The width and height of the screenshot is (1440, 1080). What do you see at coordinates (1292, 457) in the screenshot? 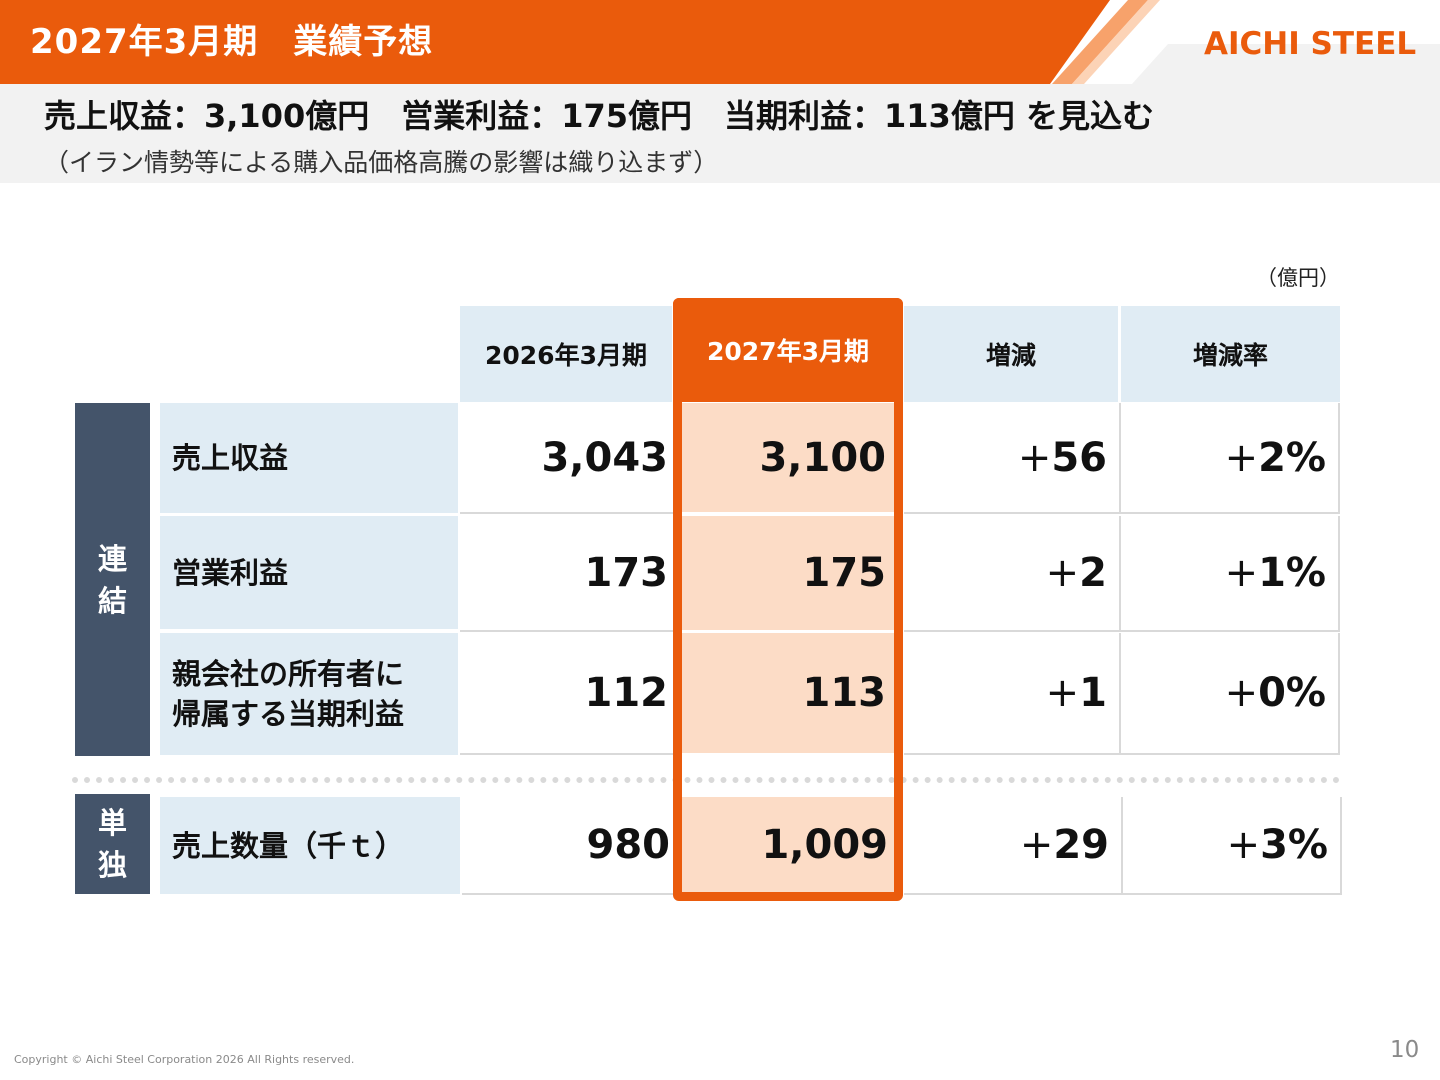
I see `rate-value: 2%` at bounding box center [1292, 457].